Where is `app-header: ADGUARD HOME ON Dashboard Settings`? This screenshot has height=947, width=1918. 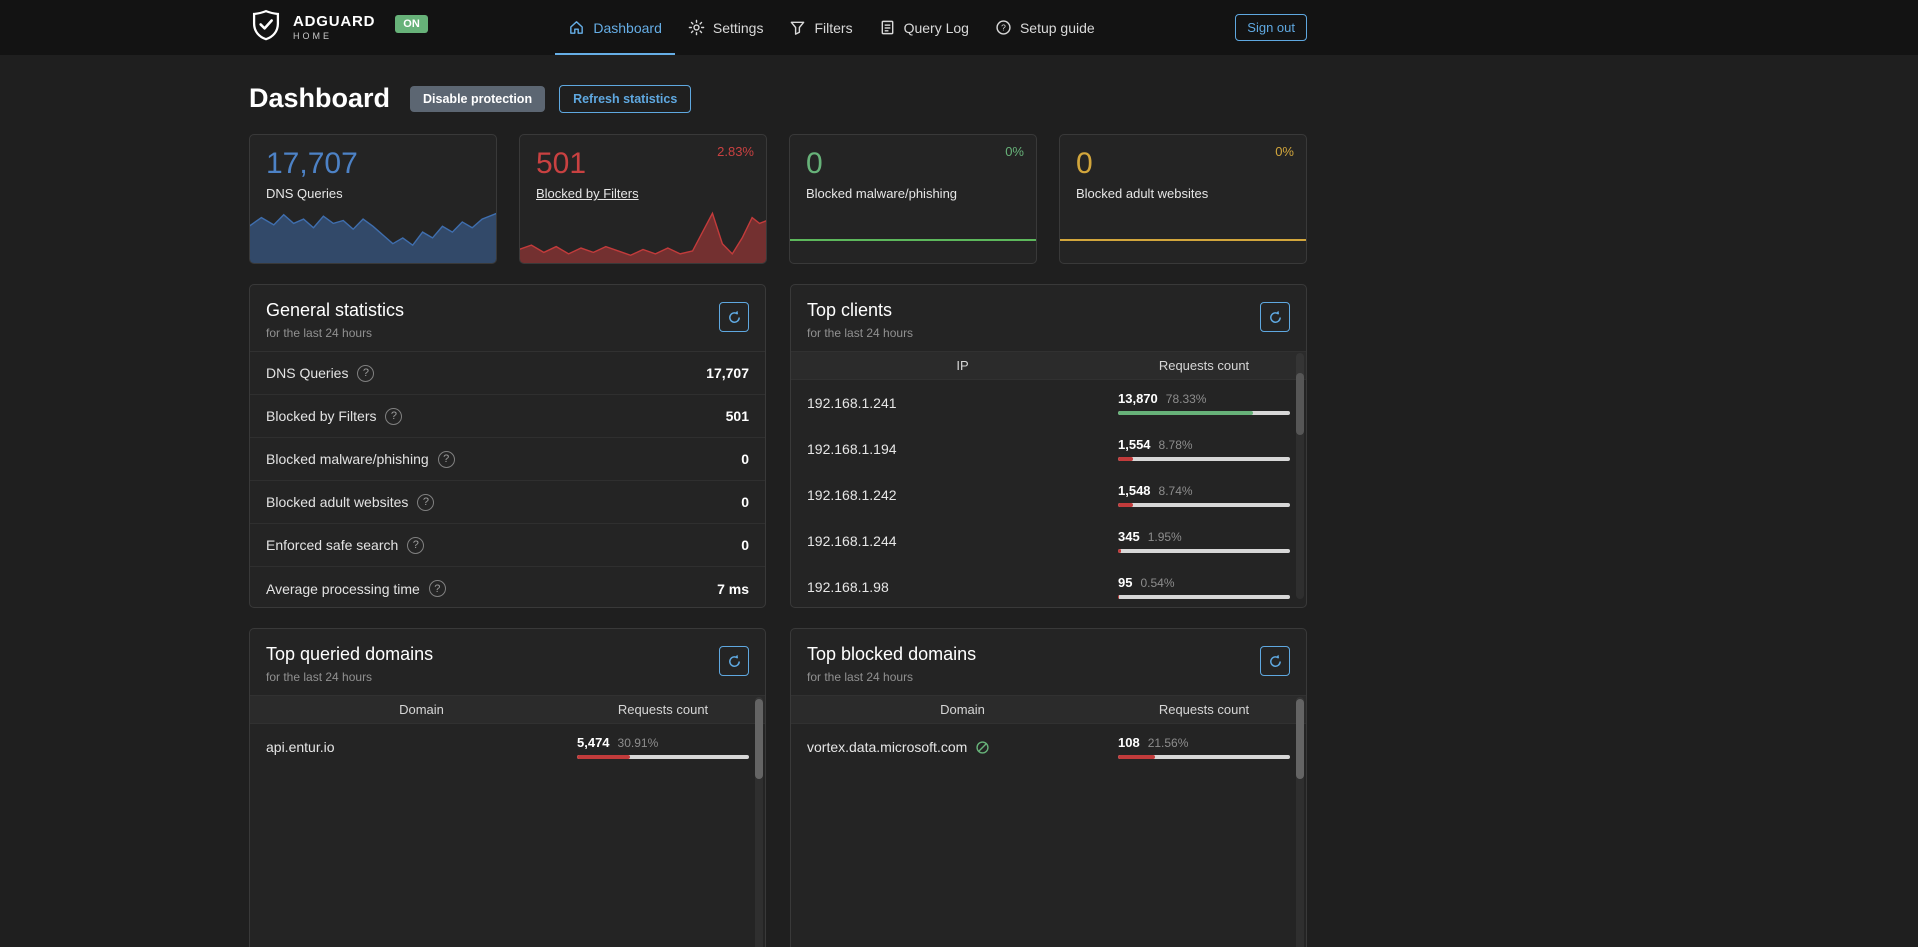 app-header: ADGUARD HOME ON Dashboard Settings is located at coordinates (959, 27).